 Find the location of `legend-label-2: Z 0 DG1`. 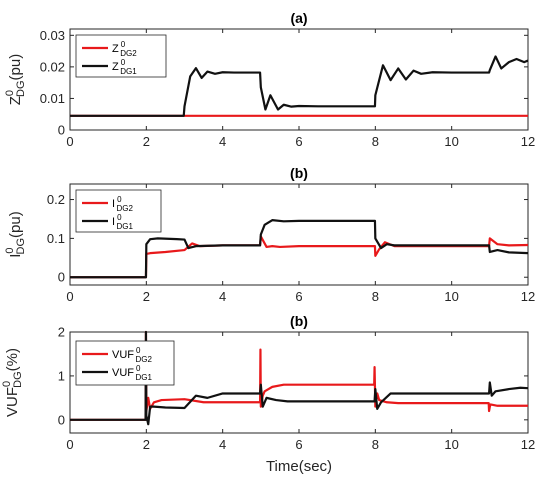

legend-label-2: Z 0 DG1 is located at coordinates (124, 67).